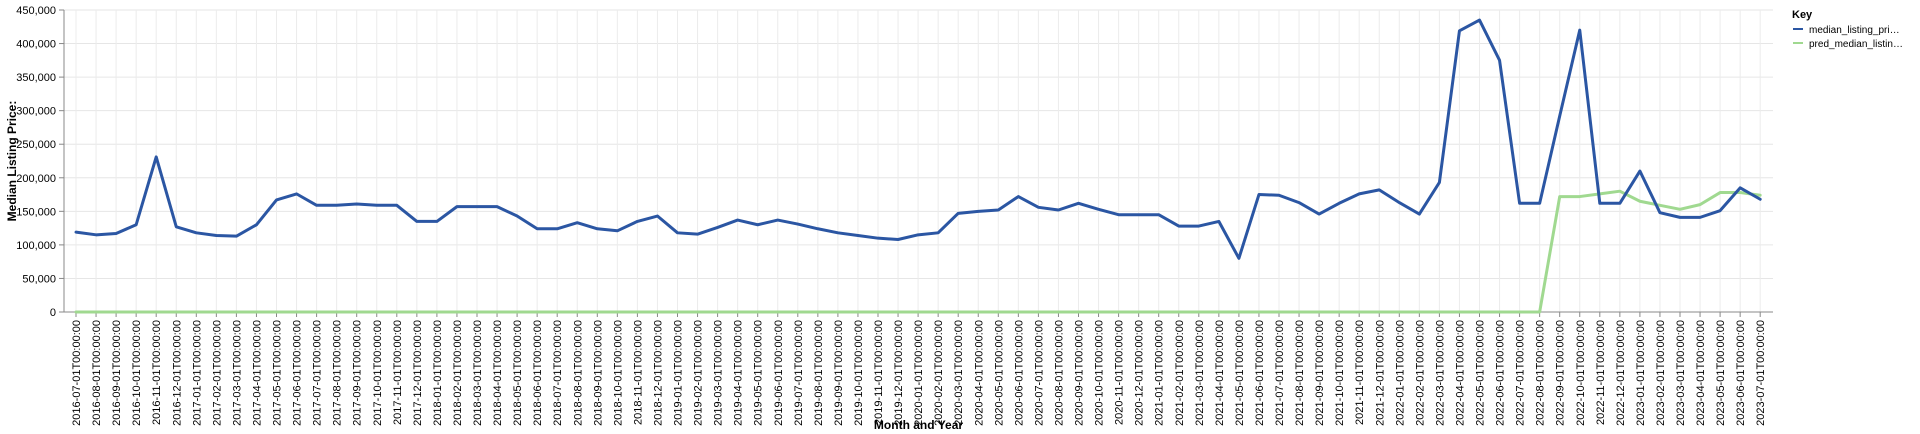  What do you see at coordinates (1240, 373) in the screenshot?
I see `x-tick-label: 2021-05-01T00:00:00` at bounding box center [1240, 373].